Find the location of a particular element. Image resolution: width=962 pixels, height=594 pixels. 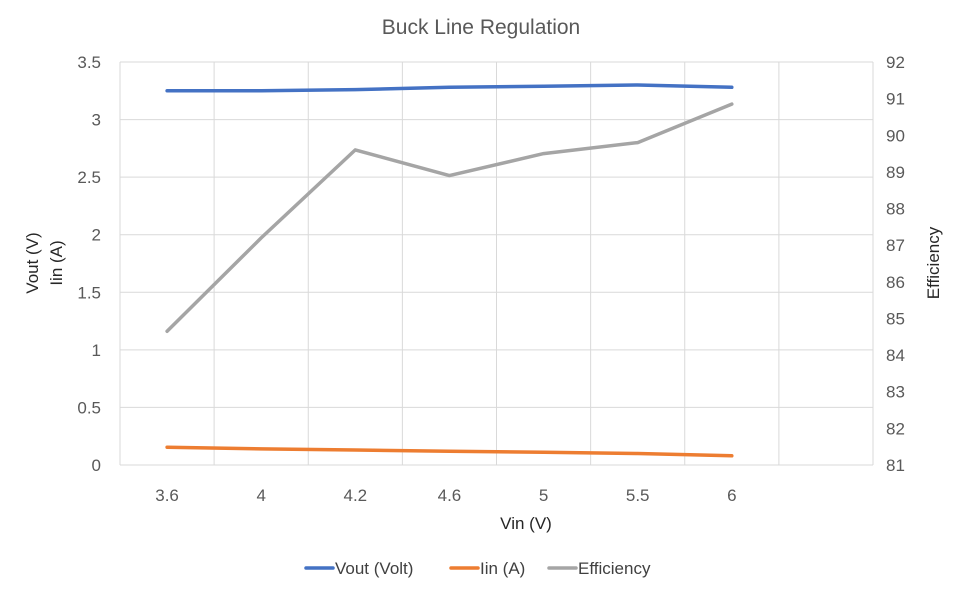

y-axis-title-line-1: Vout (V) is located at coordinates (32, 262).